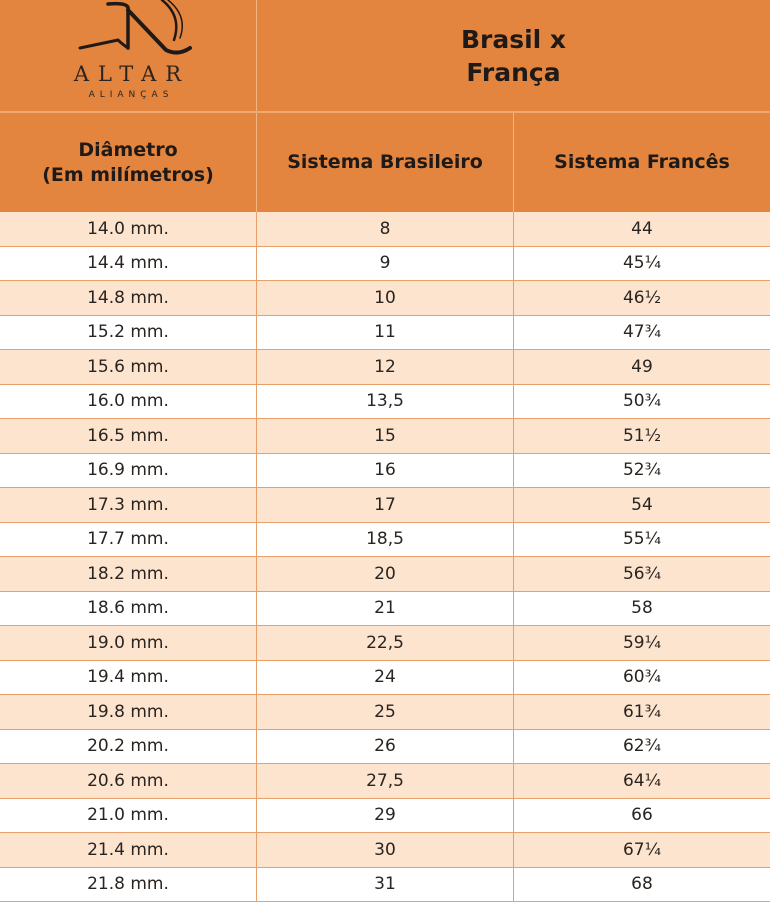  I want to click on brazil-size-cell: 18,5, so click(385, 540).